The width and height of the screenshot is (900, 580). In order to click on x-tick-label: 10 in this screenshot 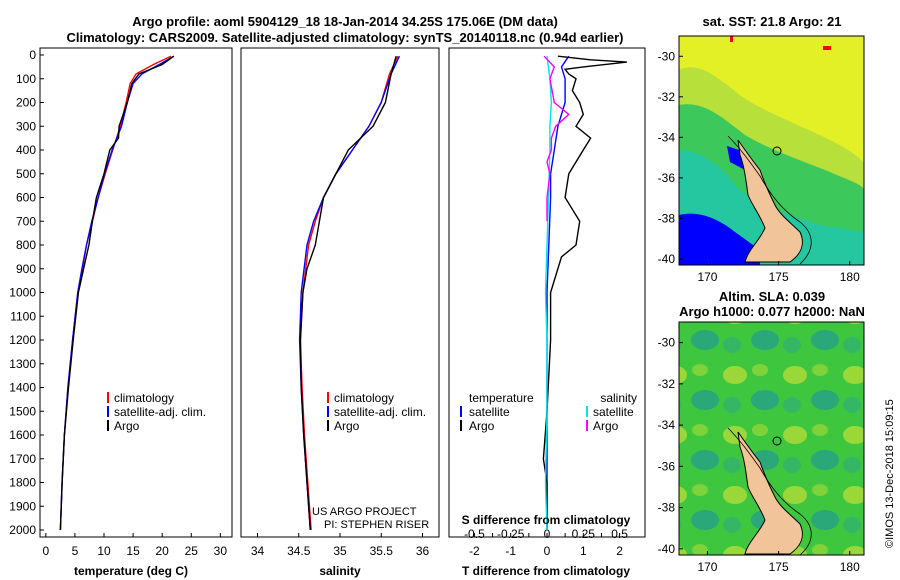, I will do `click(104, 551)`.